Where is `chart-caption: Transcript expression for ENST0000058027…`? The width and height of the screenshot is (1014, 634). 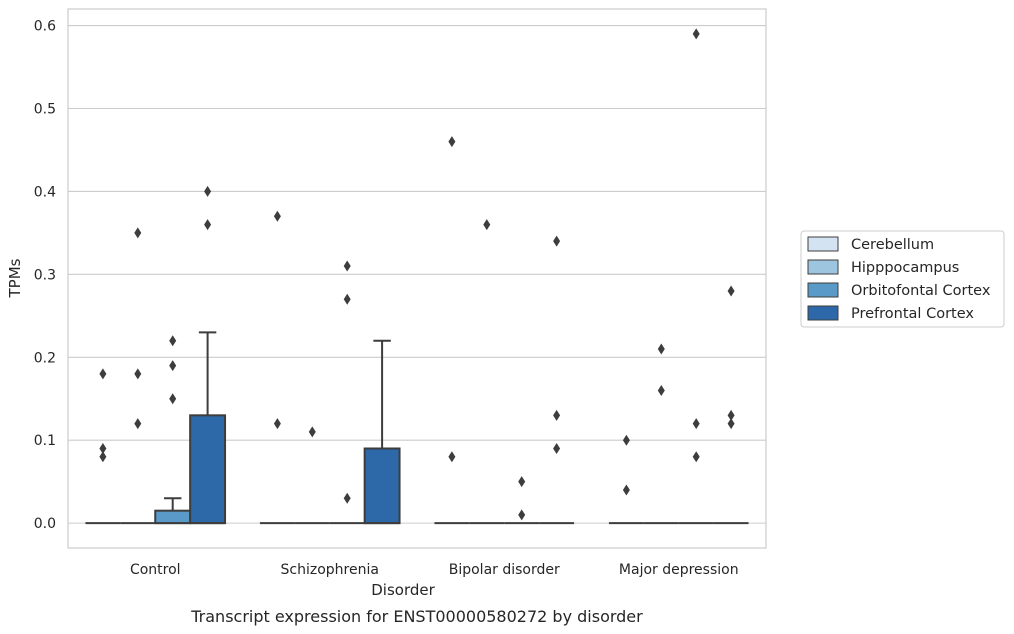
chart-caption: Transcript expression for ENST0000058027… is located at coordinates (416, 616).